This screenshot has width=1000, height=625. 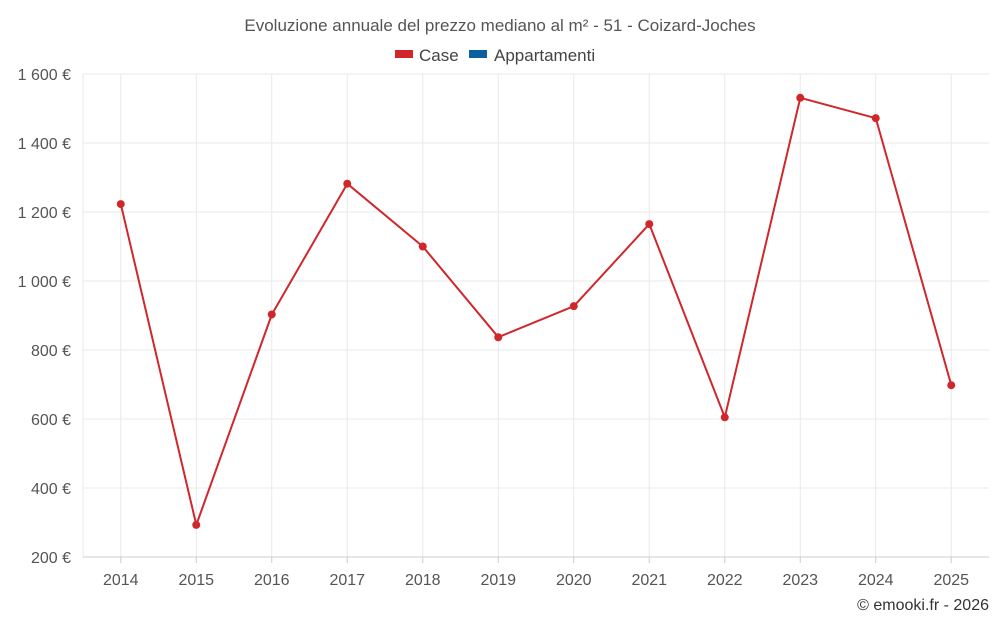 I want to click on x-tick-label: 2021, so click(x=649, y=580).